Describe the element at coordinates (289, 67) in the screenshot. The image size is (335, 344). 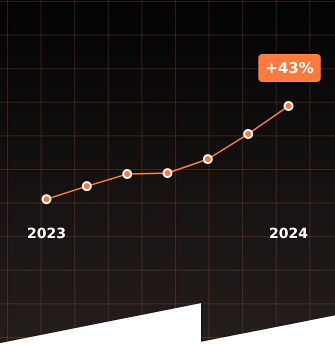
I see `annotation: +43%` at that location.